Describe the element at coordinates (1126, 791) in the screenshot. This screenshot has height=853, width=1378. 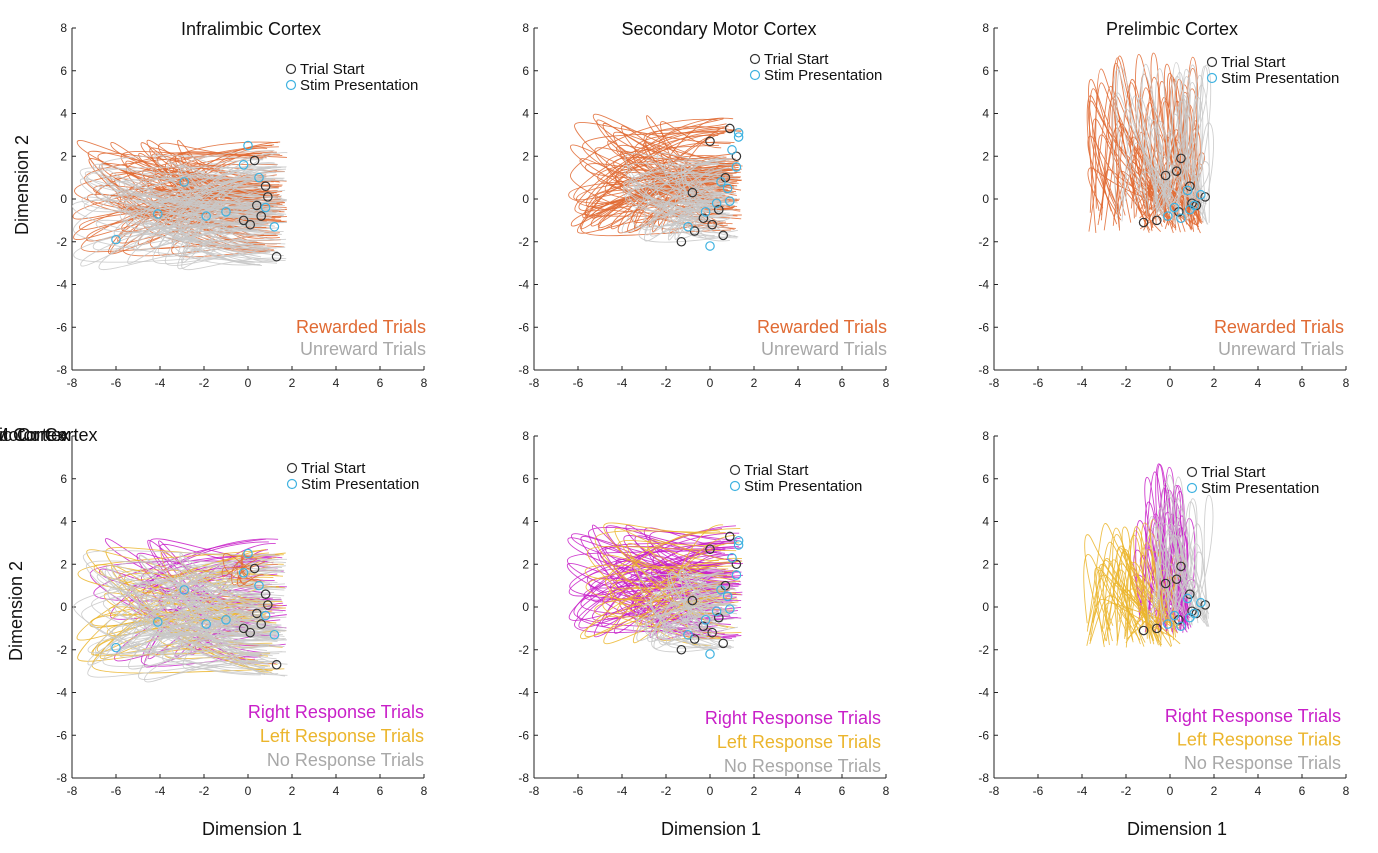
I see `x-tick-label: -2` at that location.